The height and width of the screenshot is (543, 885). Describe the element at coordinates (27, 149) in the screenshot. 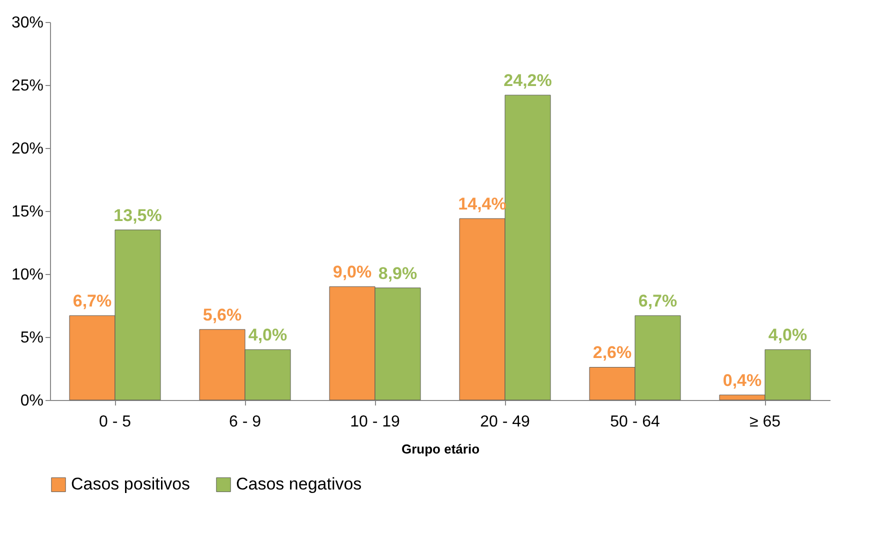

I see `y-tick-label: 20%` at that location.